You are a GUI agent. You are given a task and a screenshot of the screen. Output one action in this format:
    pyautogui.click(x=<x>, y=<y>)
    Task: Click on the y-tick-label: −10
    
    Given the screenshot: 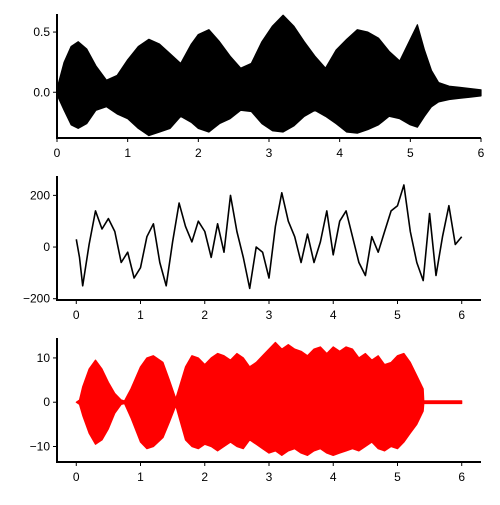 What is the action you would take?
    pyautogui.click(x=40, y=447)
    